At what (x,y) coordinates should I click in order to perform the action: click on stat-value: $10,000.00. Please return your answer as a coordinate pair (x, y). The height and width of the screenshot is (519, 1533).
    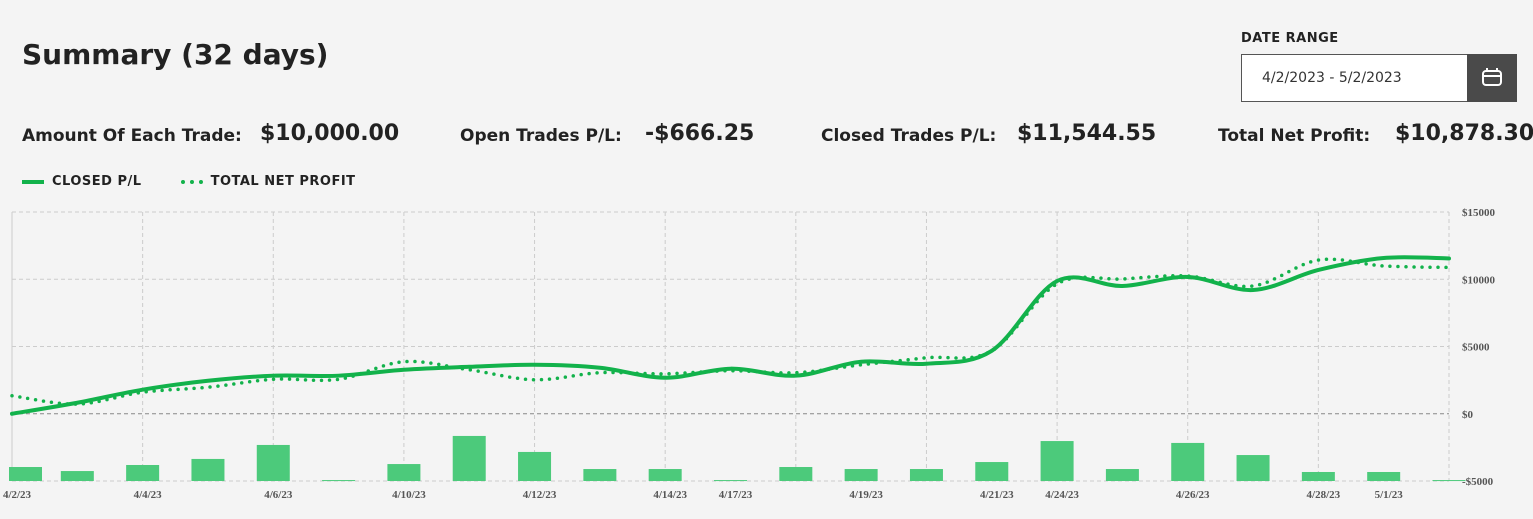
    Looking at the image, I should click on (330, 133).